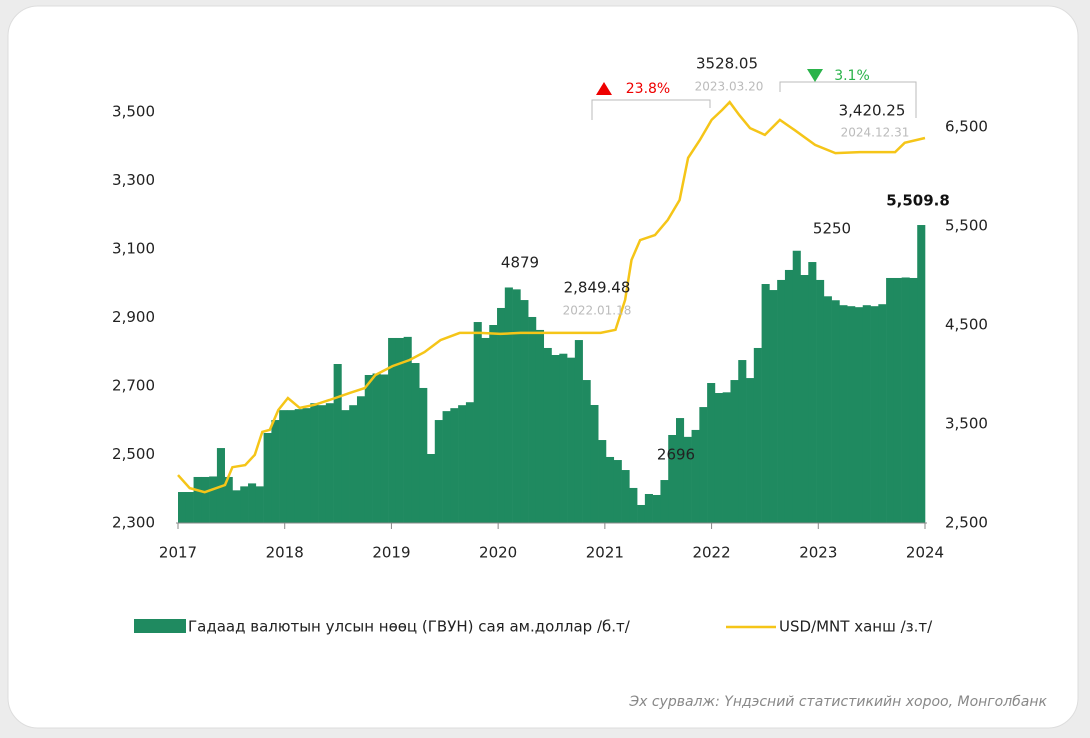 The height and width of the screenshot is (738, 1090). What do you see at coordinates (605, 553) in the screenshot?
I see `x-tick-label: 2021` at bounding box center [605, 553].